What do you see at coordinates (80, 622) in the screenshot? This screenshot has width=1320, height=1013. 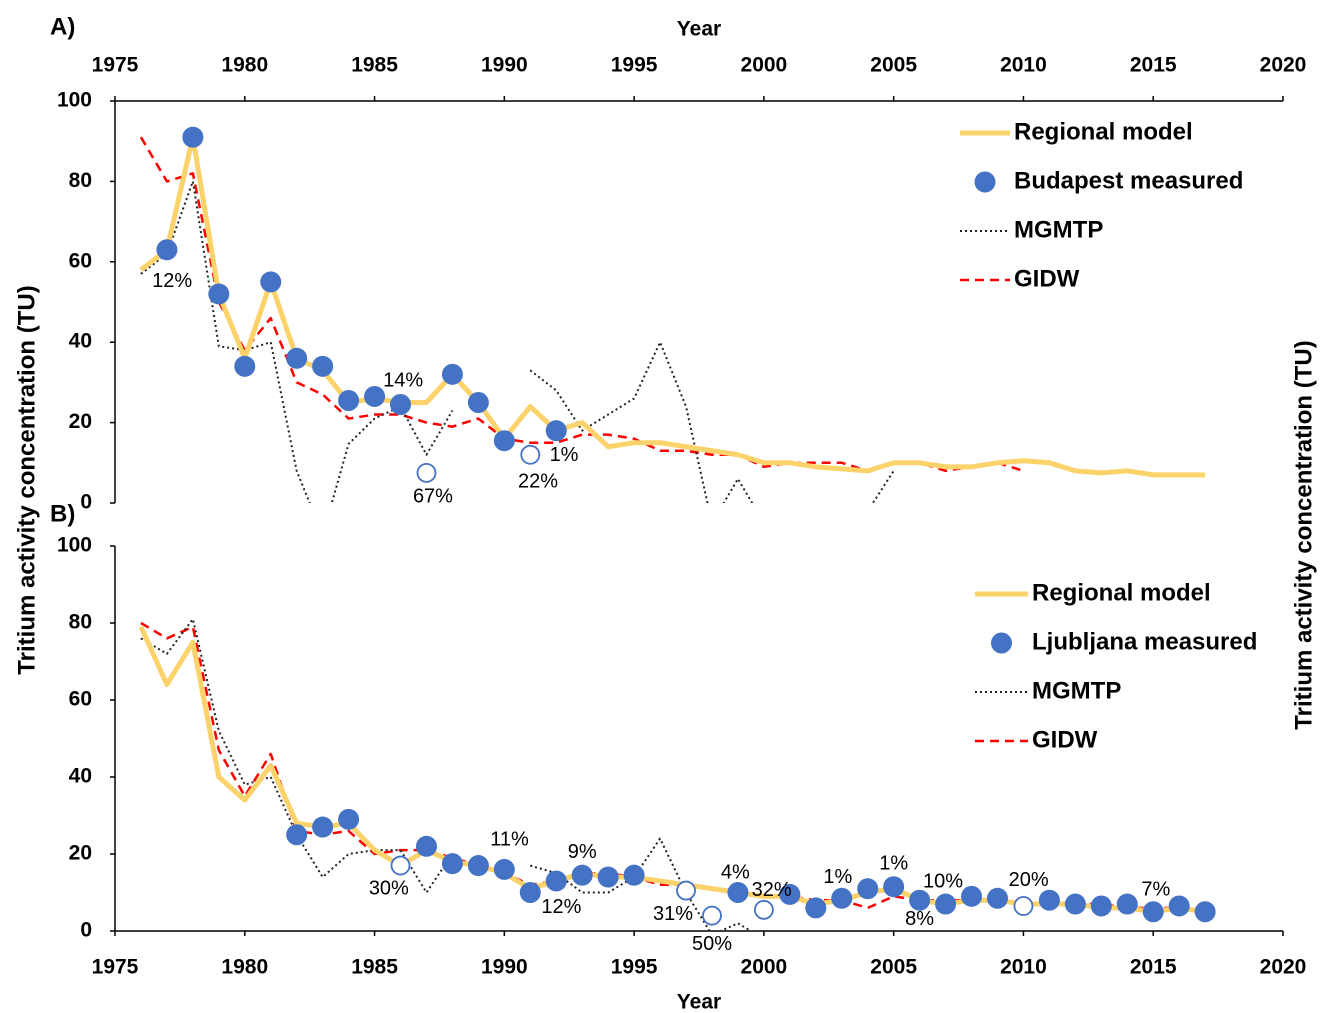 I see `y-tick-label: 80` at bounding box center [80, 622].